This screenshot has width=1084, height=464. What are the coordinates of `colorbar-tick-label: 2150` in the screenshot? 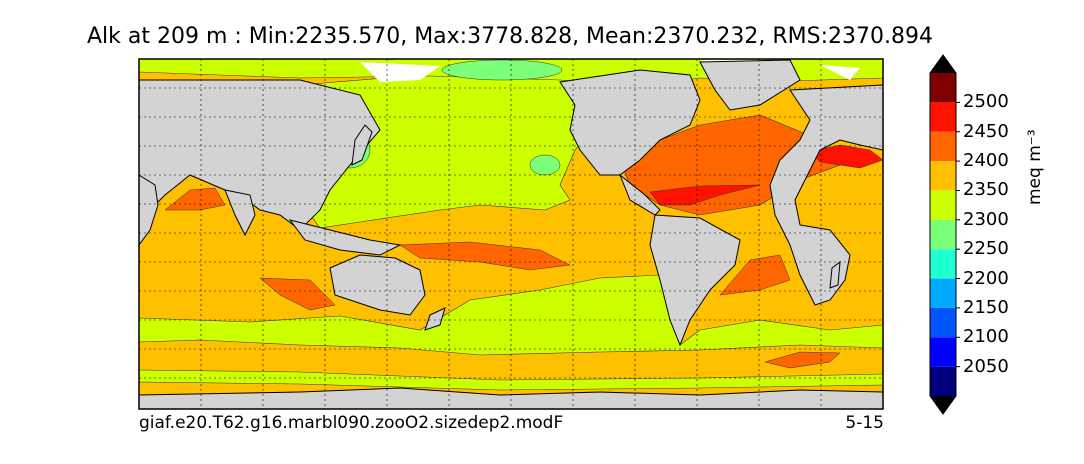 It's located at (986, 307).